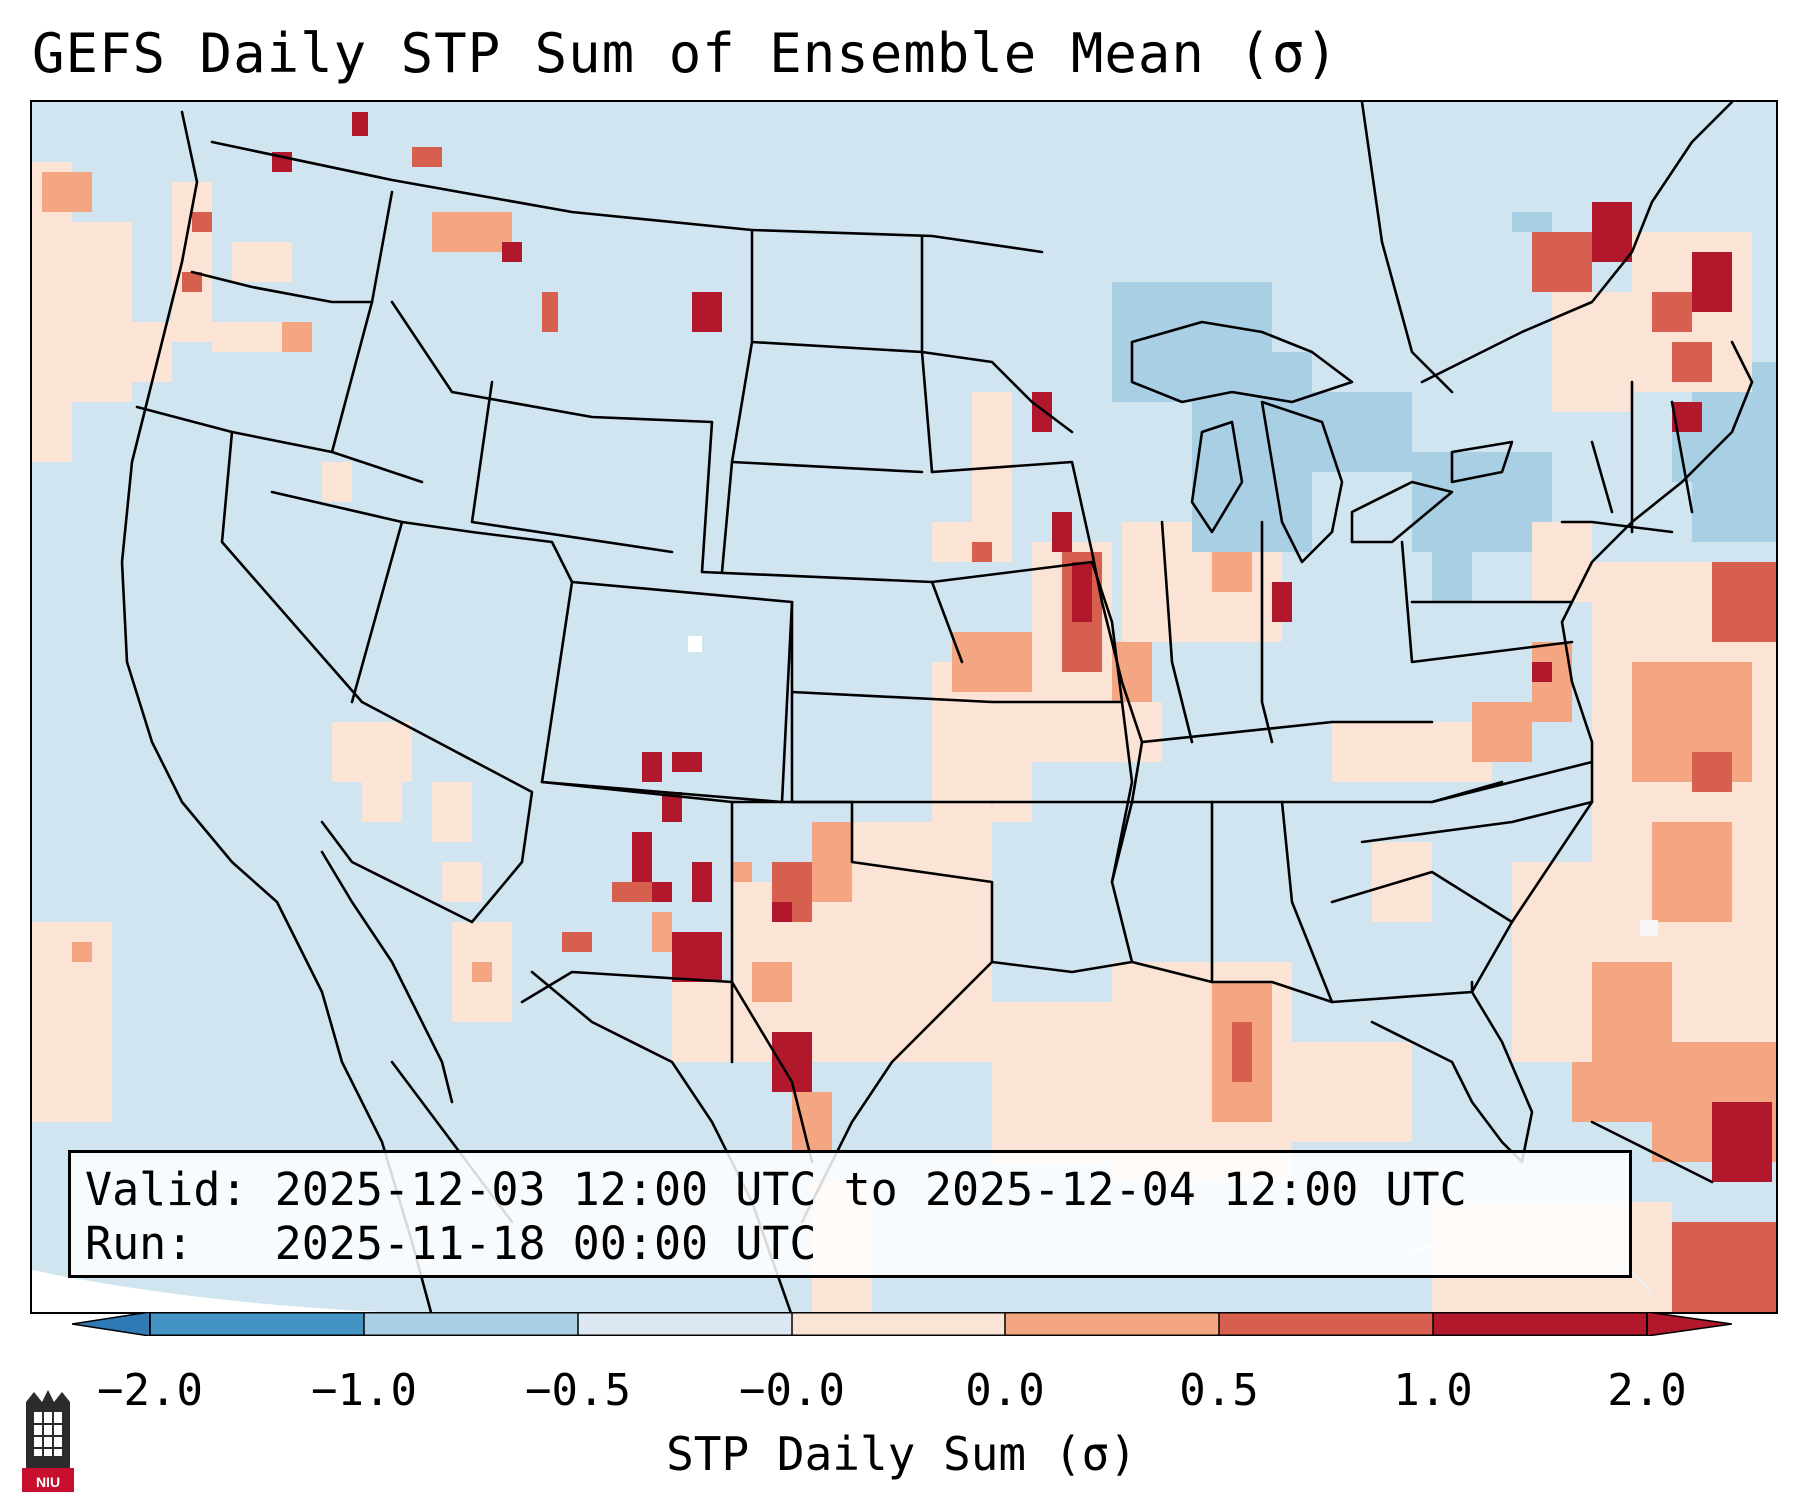 This screenshot has height=1506, width=1803. I want to click on logo-tower-icon, so click(48, 1441).